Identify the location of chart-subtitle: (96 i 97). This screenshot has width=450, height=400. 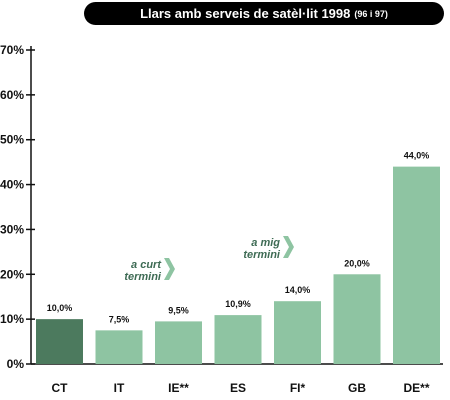
(371, 13).